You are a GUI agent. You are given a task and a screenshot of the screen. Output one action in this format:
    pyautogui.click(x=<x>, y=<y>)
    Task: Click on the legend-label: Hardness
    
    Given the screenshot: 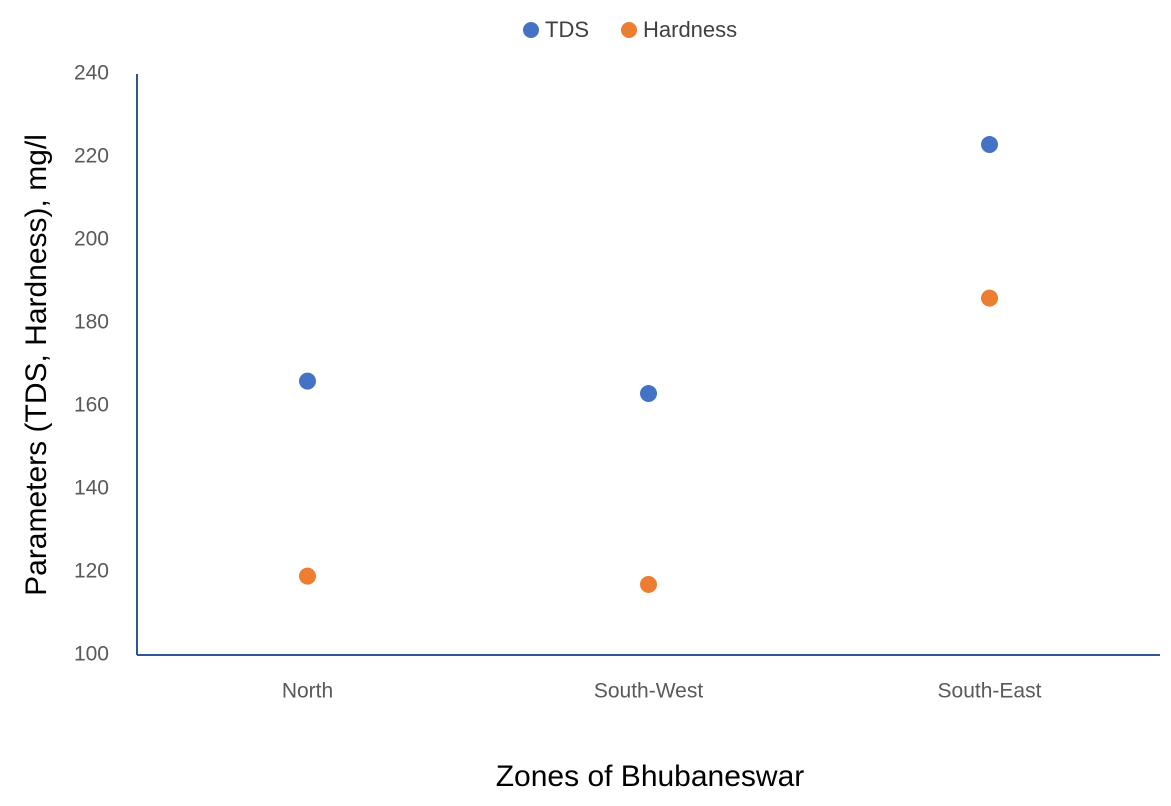 What is the action you would take?
    pyautogui.click(x=690, y=29)
    